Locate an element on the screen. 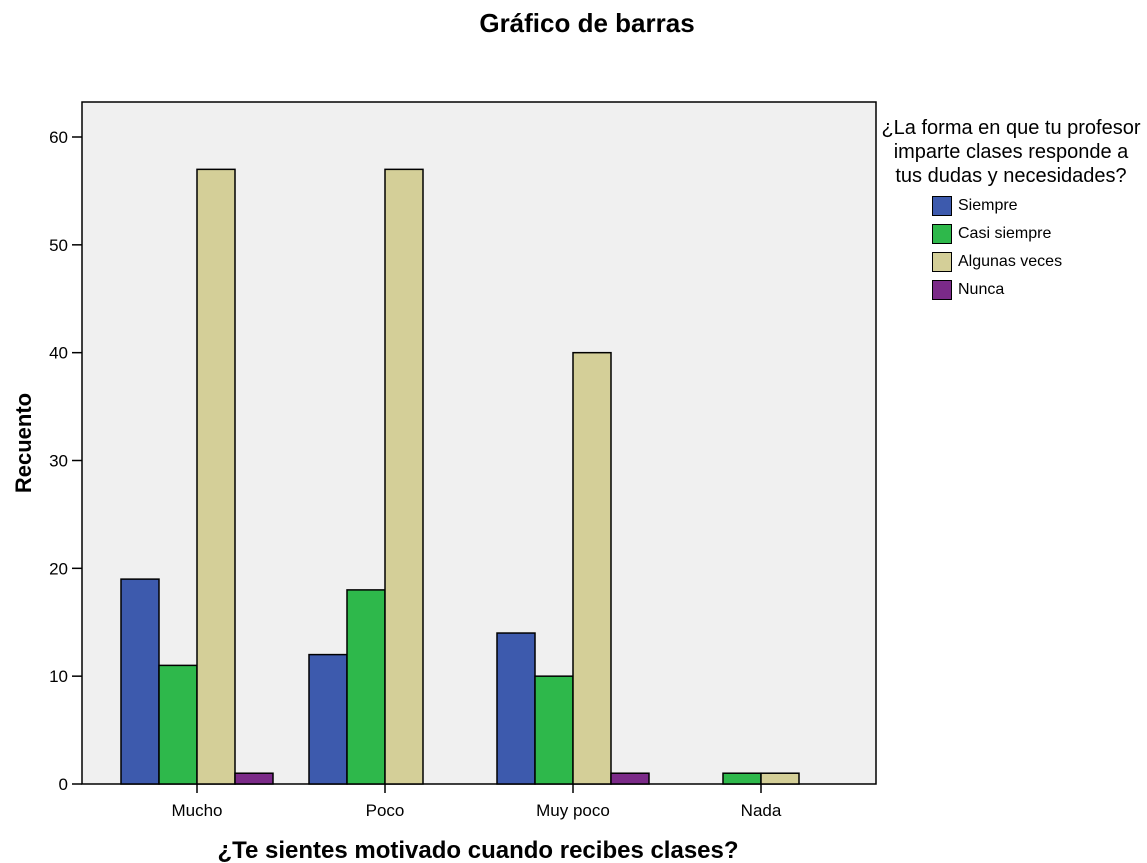 Image resolution: width=1147 pixels, height=863 pixels. bar-algunas-veces-mucho is located at coordinates (216, 476).